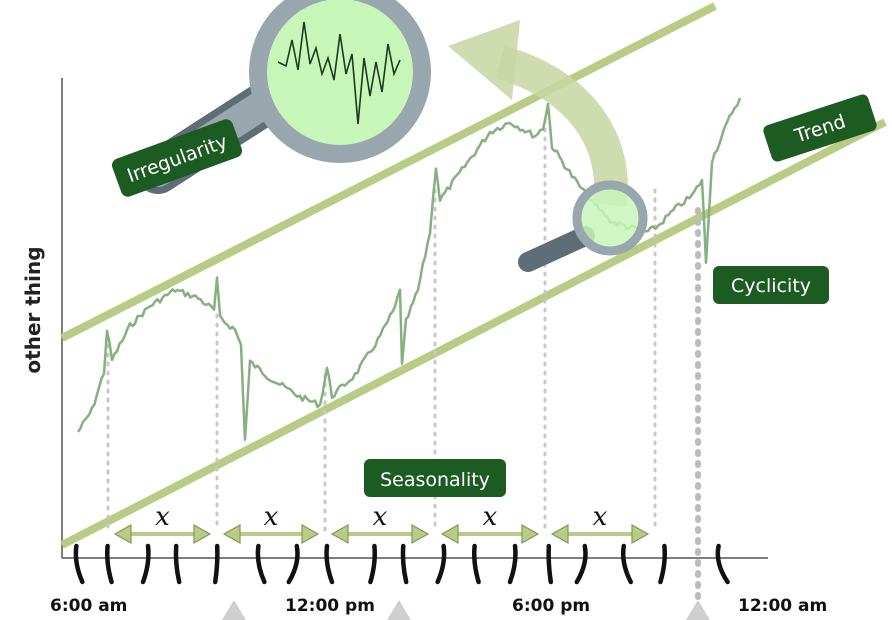  Describe the element at coordinates (33, 309) in the screenshot. I see `y-axis-label: other thing` at that location.